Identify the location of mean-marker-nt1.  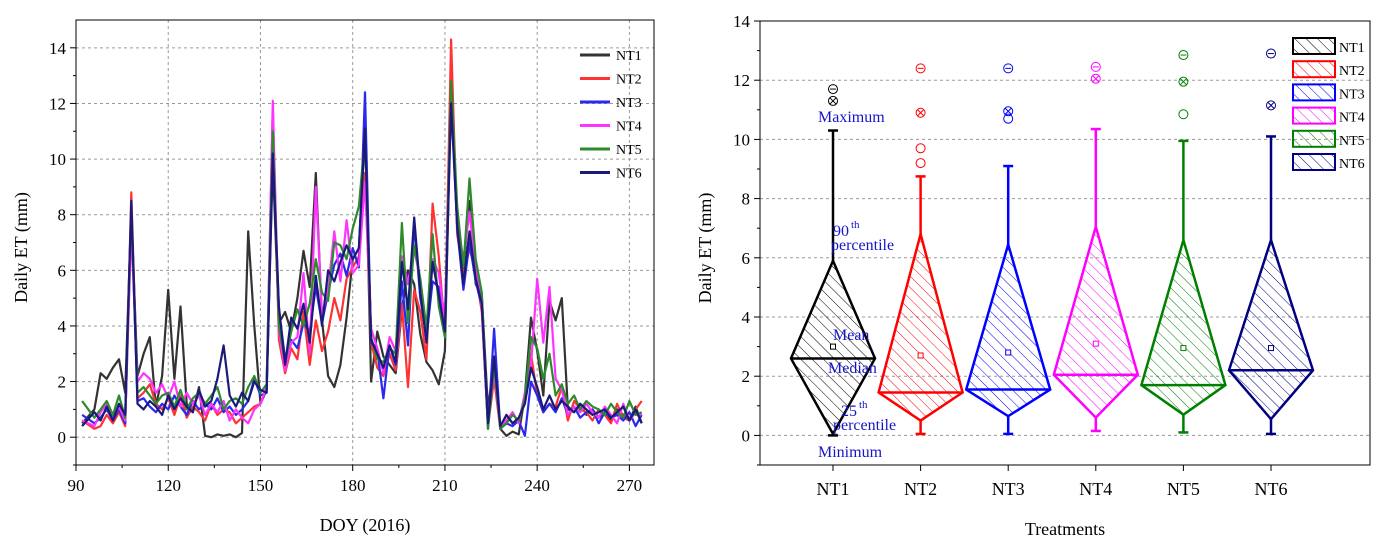
(833, 346).